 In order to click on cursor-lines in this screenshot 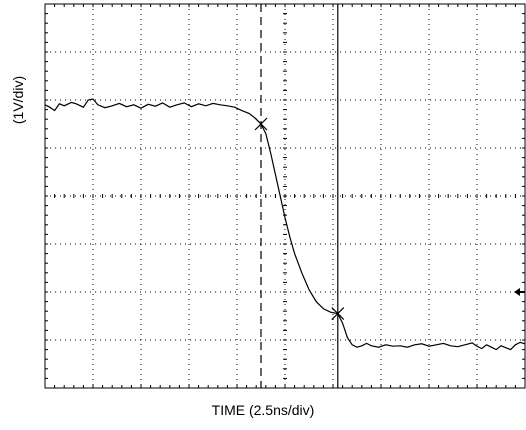, I will do `click(299, 196)`.